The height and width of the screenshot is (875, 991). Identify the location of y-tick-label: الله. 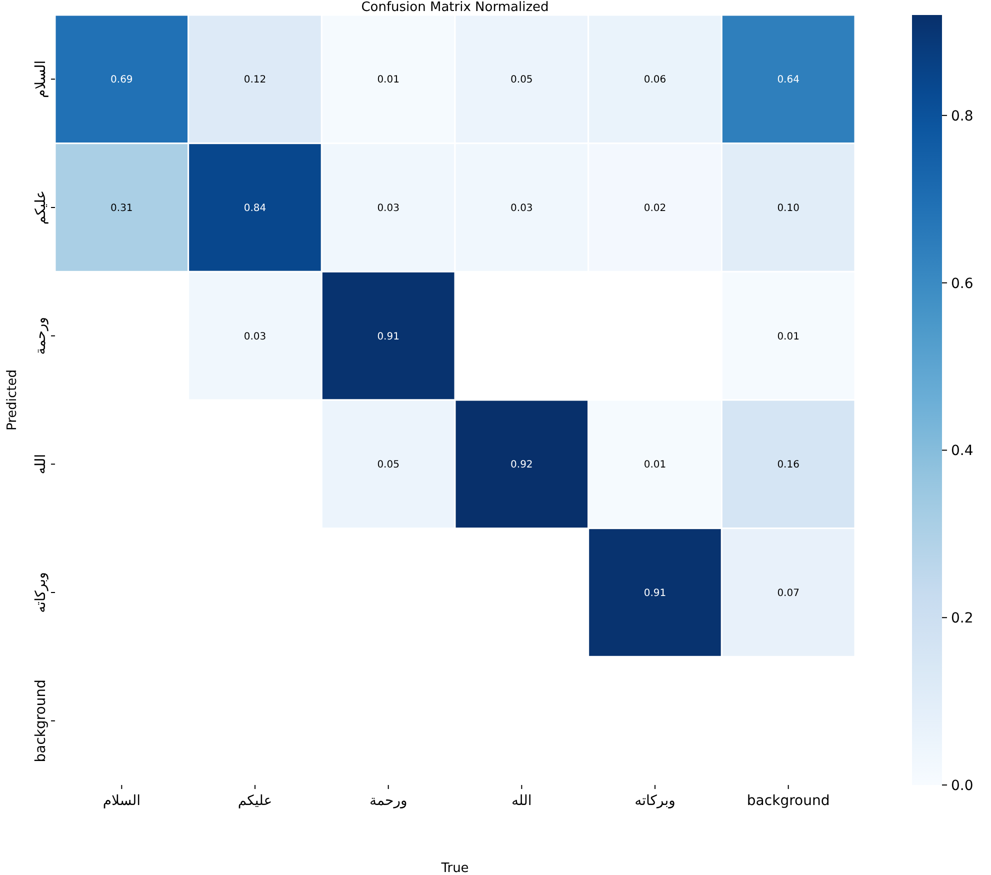
(41, 464).